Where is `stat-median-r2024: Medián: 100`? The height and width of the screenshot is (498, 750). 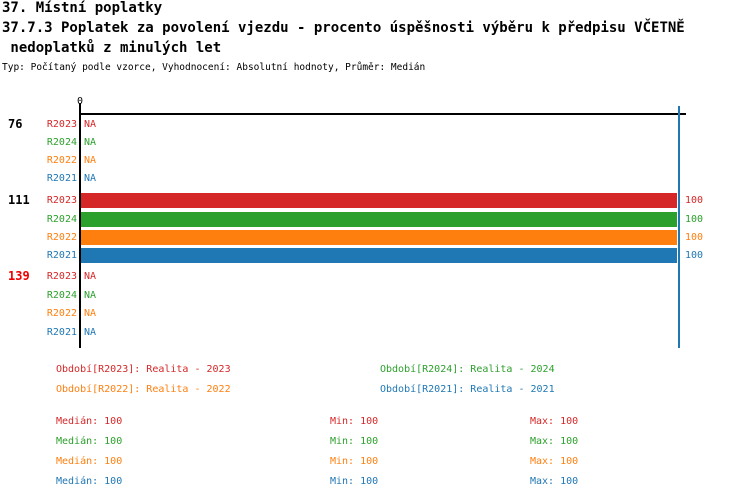
stat-median-r2024: Medián: 100 is located at coordinates (89, 441).